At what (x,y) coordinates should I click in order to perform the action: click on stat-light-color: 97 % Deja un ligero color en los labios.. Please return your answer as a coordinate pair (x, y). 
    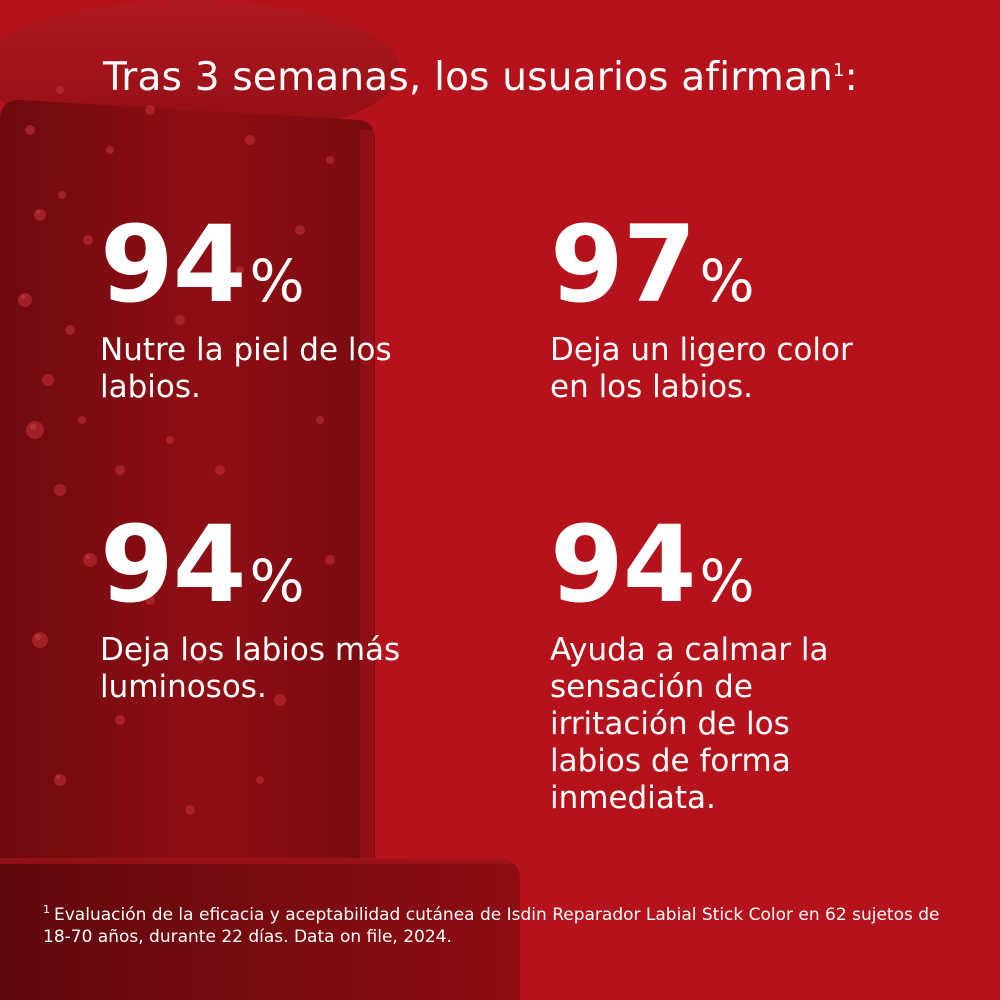
    Looking at the image, I should click on (730, 309).